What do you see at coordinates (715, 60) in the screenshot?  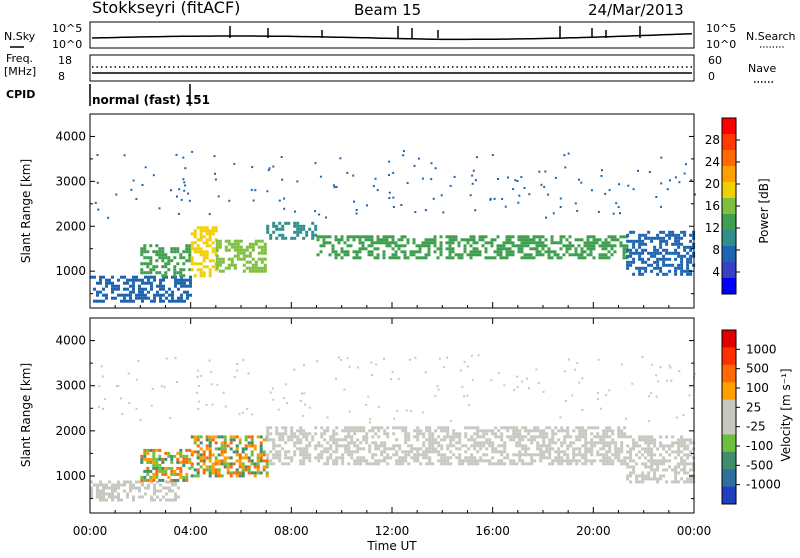 I see `freq-right-tick-top: 60` at bounding box center [715, 60].